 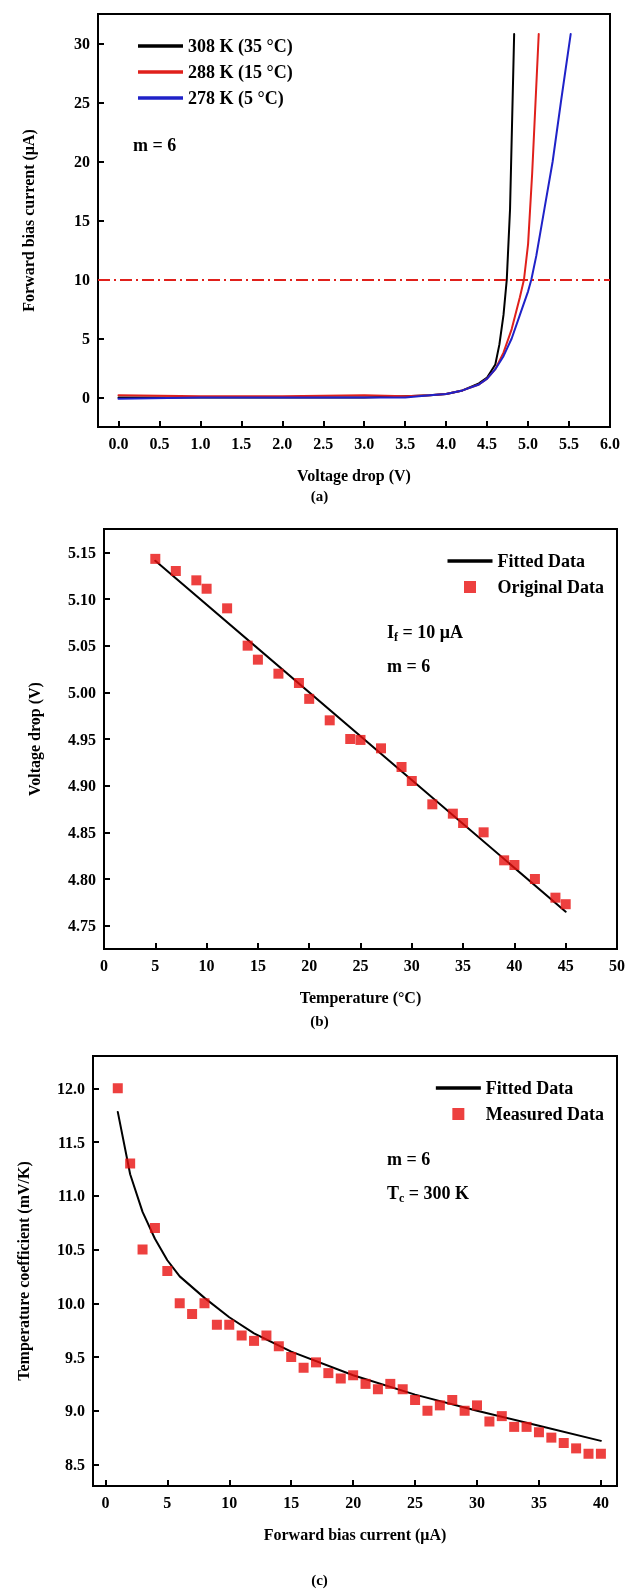 What do you see at coordinates (23, 1271) in the screenshot?
I see `y-axis-title: Temperature coefficient (mV/K)` at bounding box center [23, 1271].